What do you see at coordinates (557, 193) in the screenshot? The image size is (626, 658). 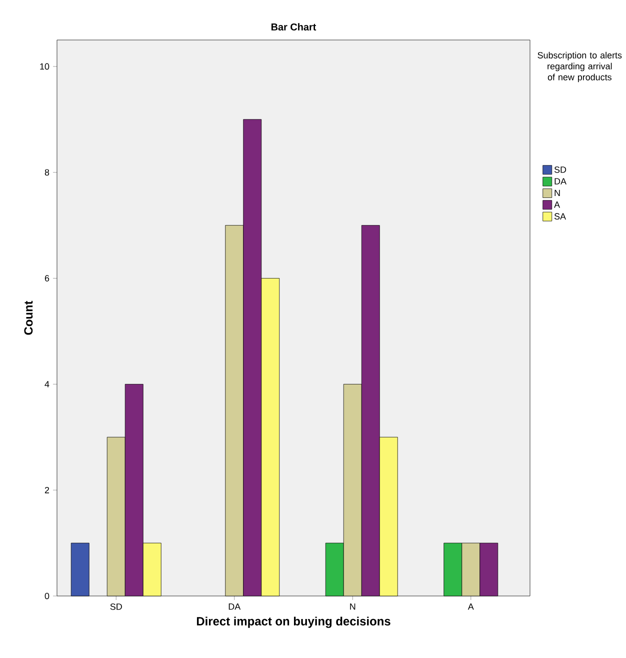 I see `legend-label: N` at bounding box center [557, 193].